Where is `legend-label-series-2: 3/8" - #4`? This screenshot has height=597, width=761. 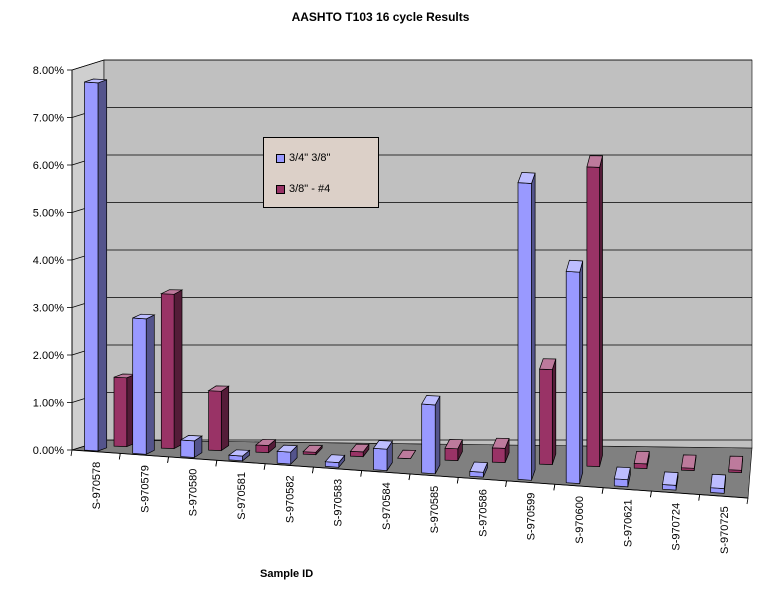
legend-label-series-2: 3/8" - #4 is located at coordinates (310, 189).